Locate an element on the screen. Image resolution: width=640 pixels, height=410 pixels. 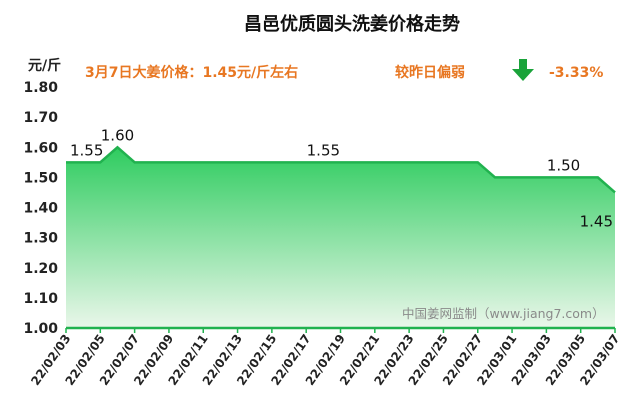
y-tick-label: 1.60 is located at coordinates (40, 148).